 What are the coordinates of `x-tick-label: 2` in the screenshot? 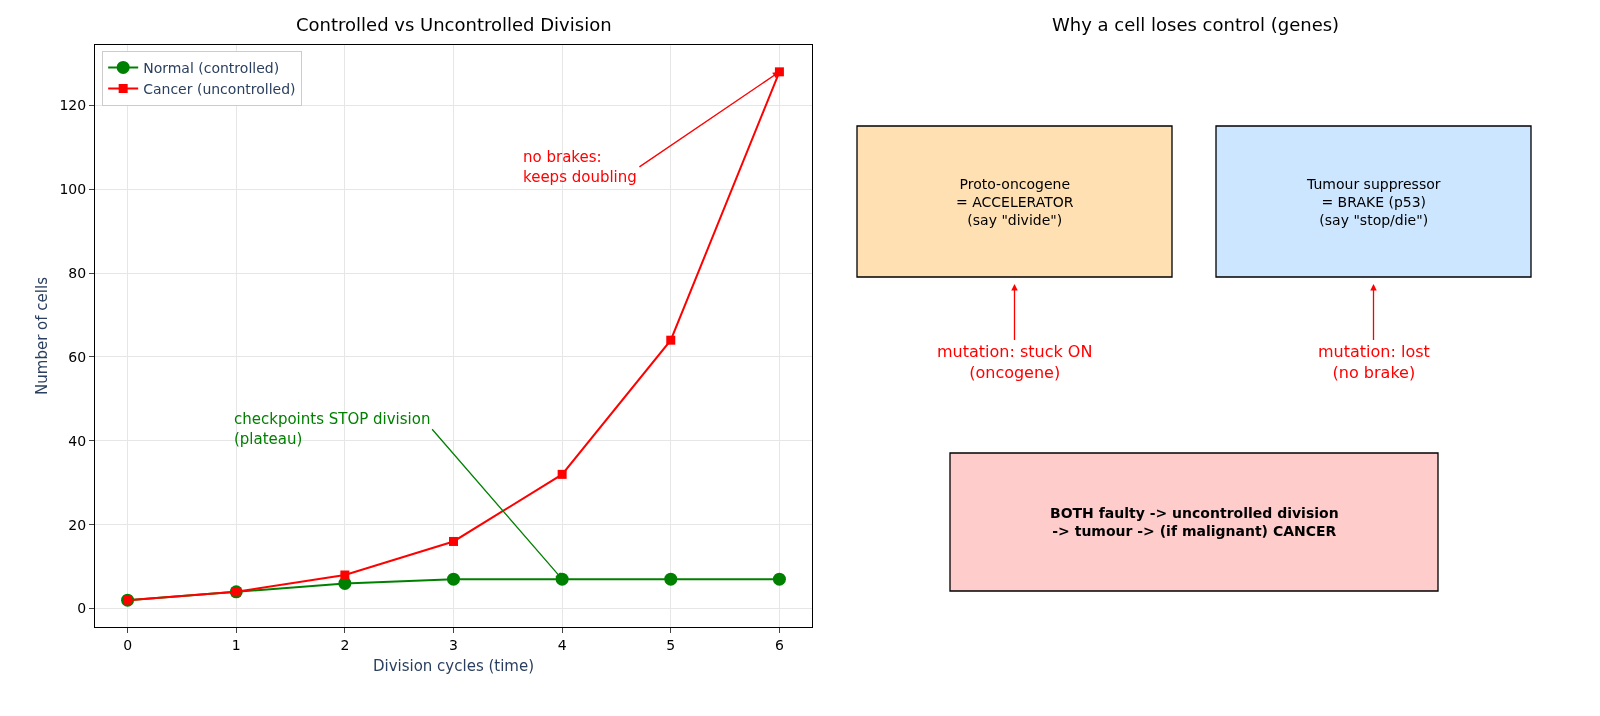 It's located at (345, 644).